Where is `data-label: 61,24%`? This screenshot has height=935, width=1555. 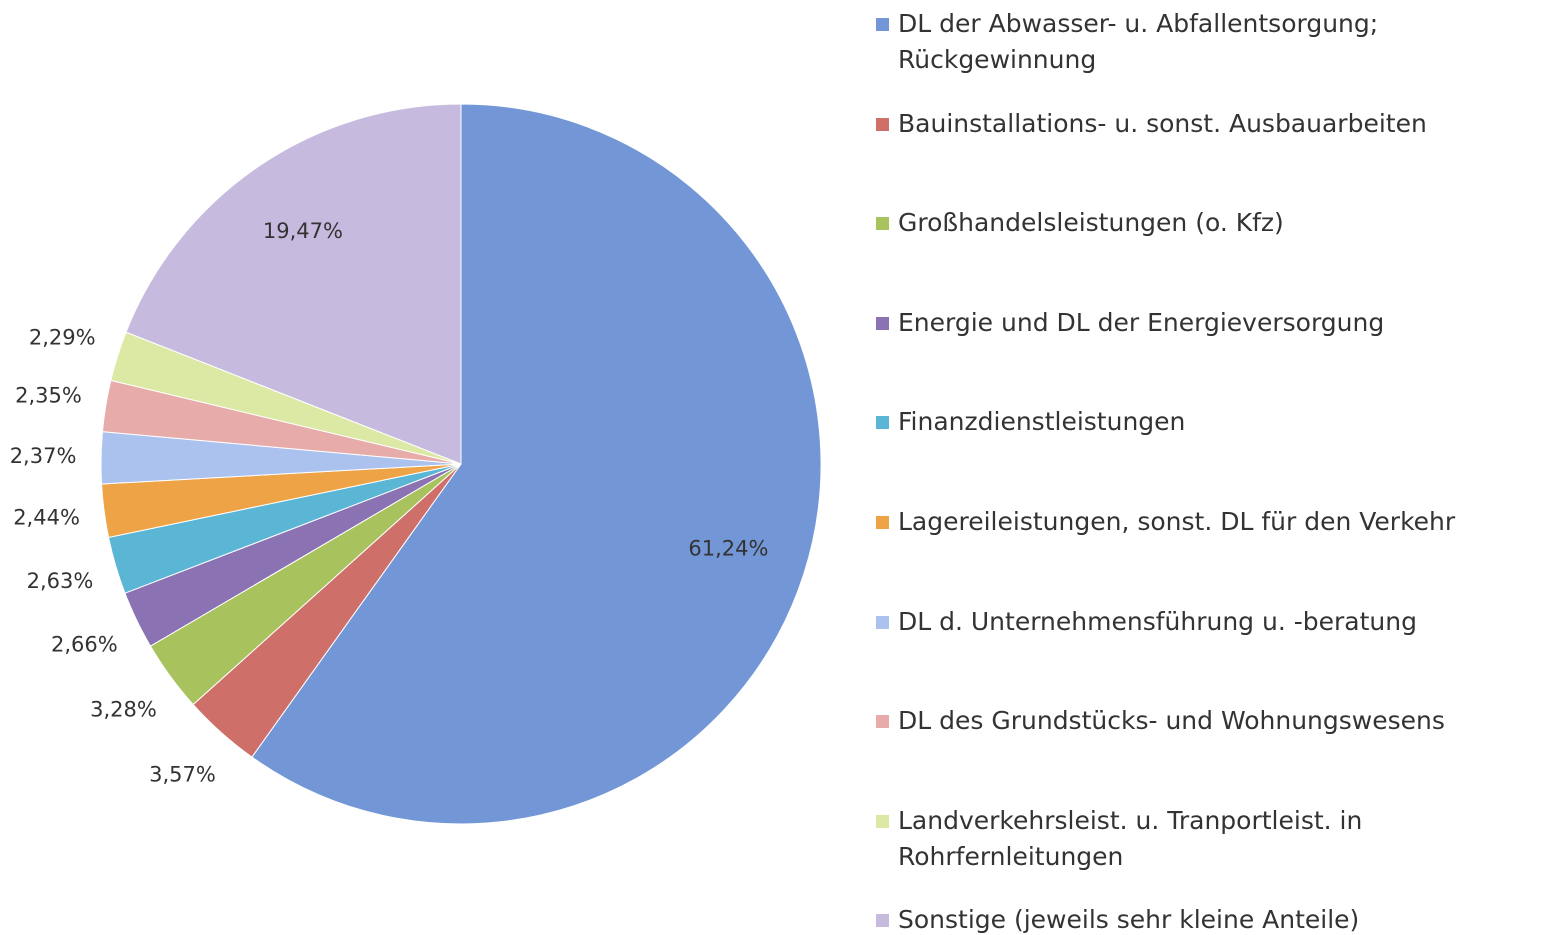 data-label: 61,24% is located at coordinates (728, 549).